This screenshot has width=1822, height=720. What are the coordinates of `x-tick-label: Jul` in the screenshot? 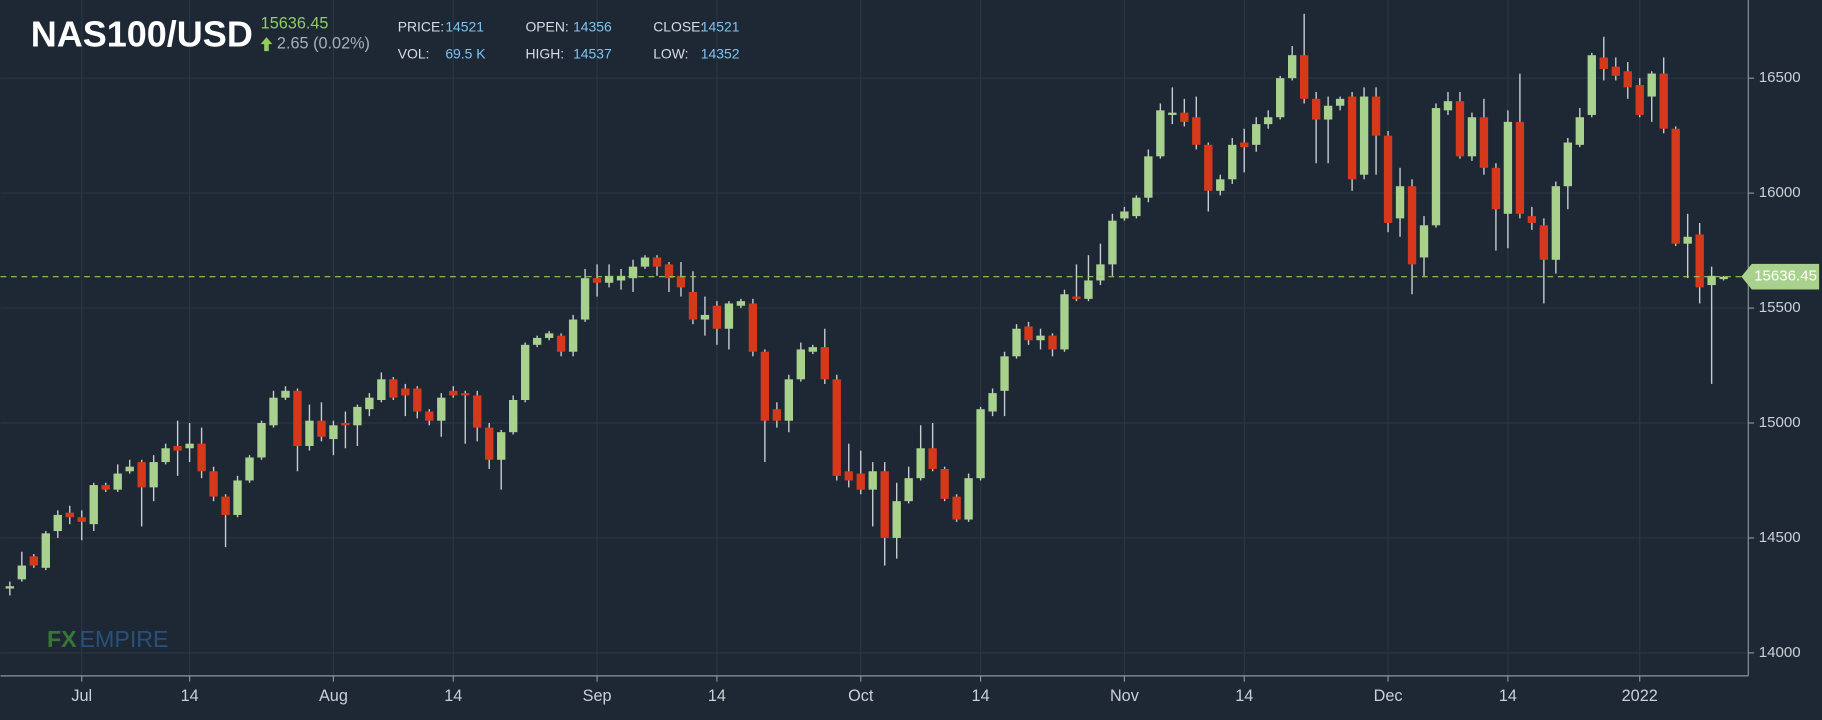 It's located at (81, 696).